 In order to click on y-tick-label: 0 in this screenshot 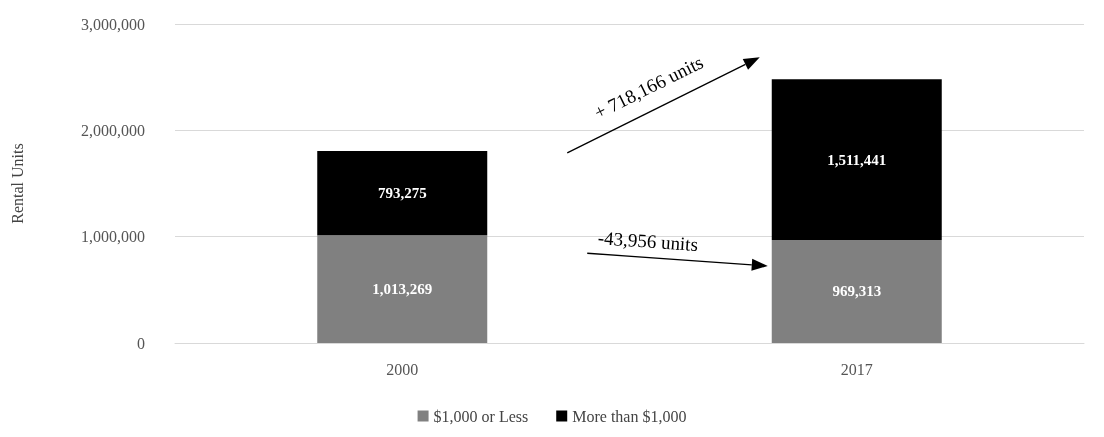, I will do `click(141, 343)`.